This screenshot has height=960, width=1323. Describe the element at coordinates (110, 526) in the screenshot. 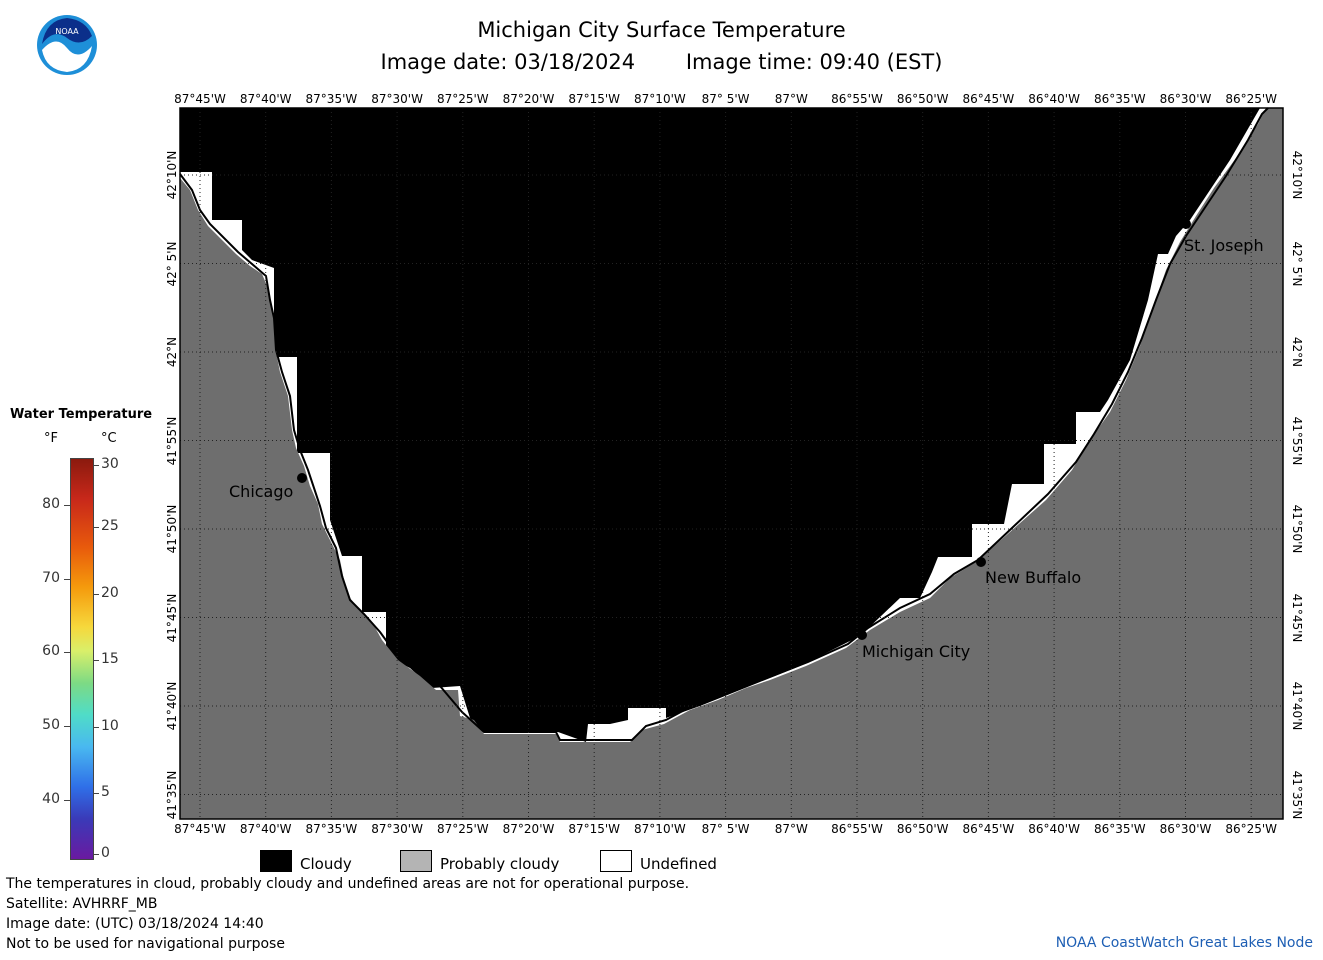

I see `celsius-tick-label: 25` at that location.